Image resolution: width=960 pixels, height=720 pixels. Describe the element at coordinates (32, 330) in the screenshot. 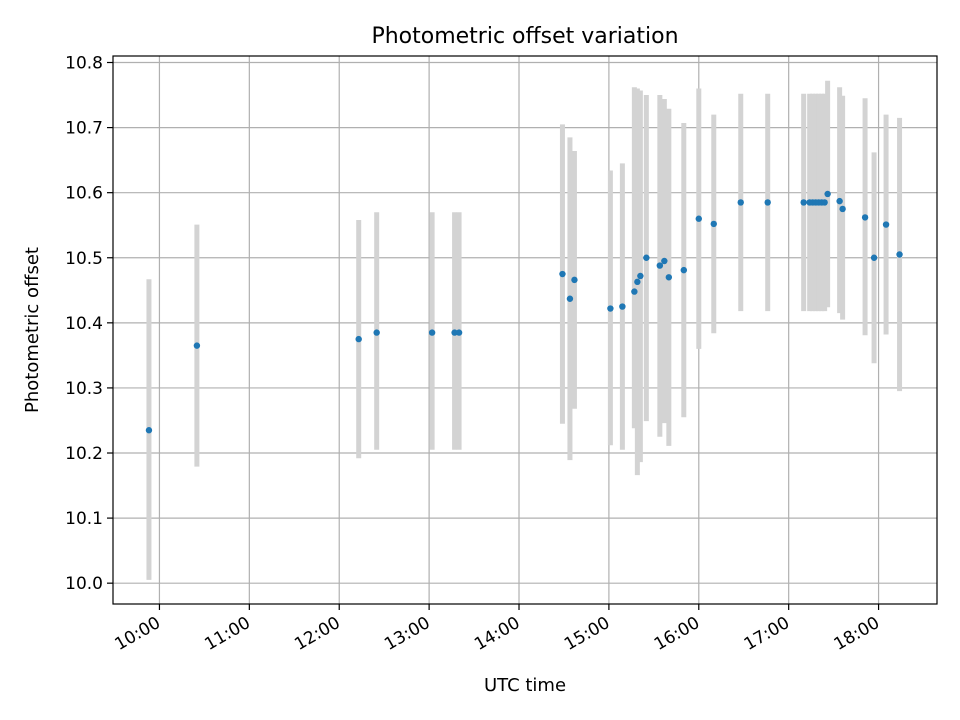

I see `y-axis-label: Photometric offset` at that location.